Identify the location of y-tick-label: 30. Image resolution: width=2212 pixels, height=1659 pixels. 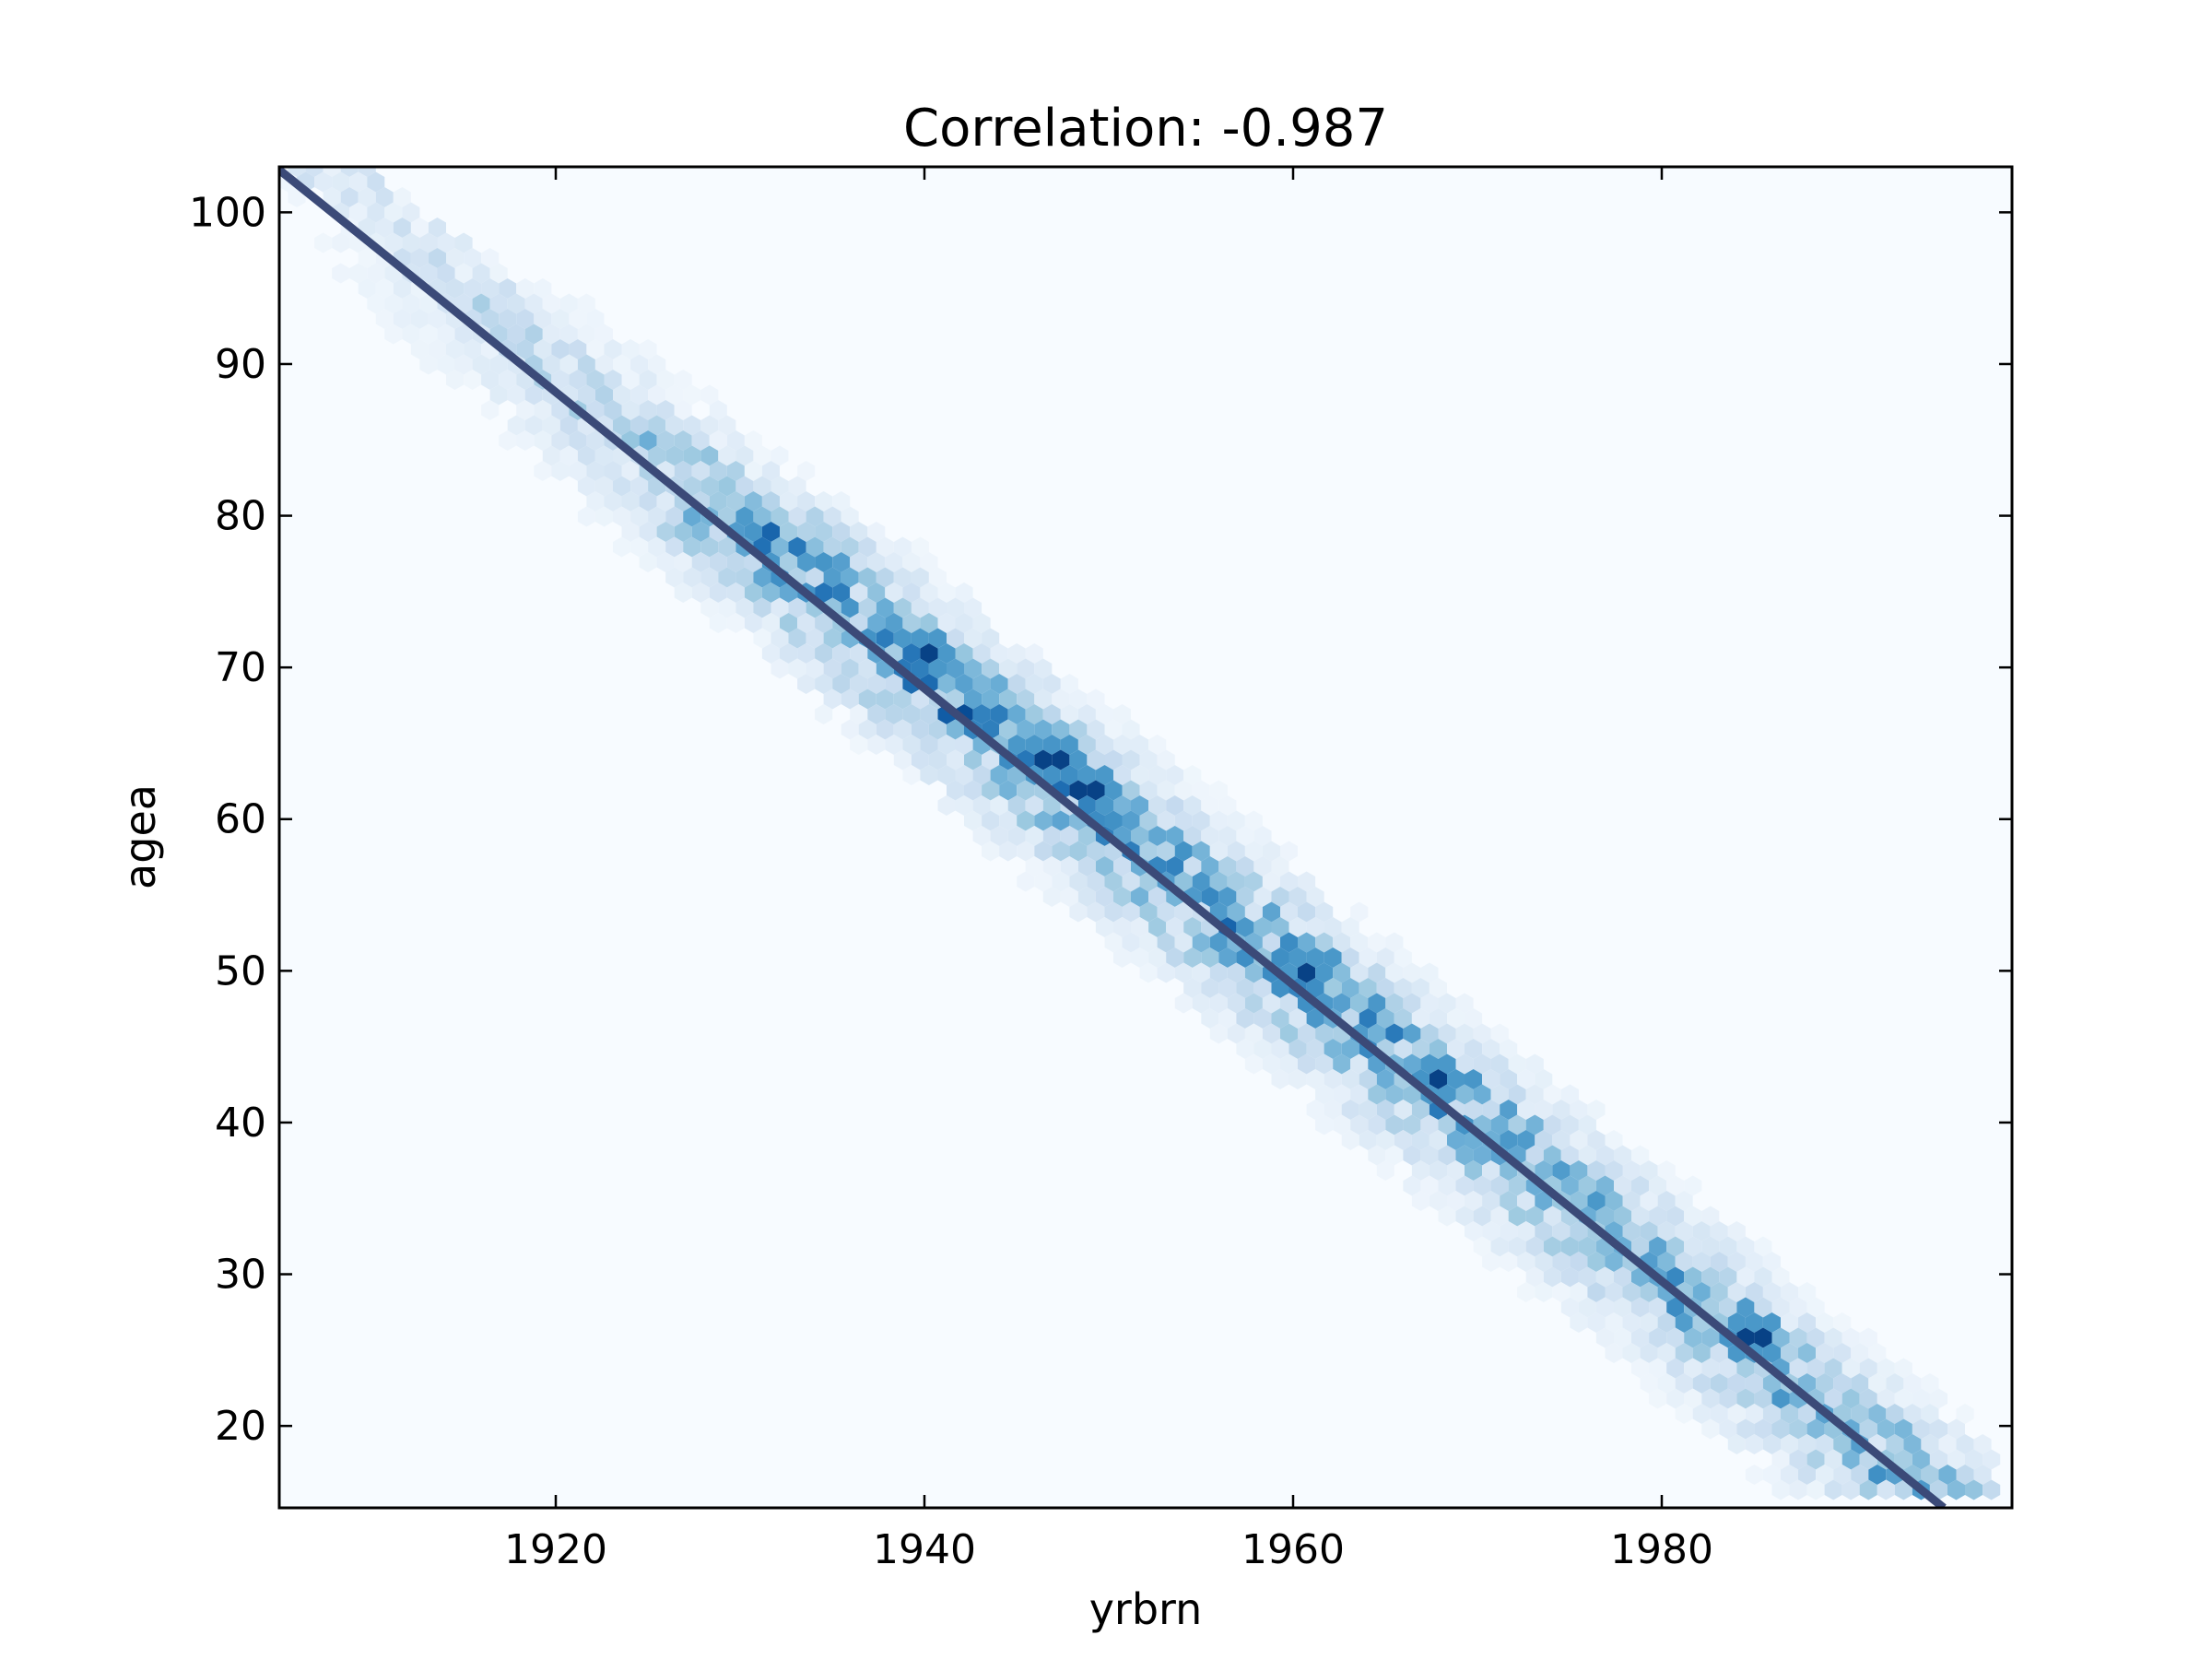
(240, 1275).